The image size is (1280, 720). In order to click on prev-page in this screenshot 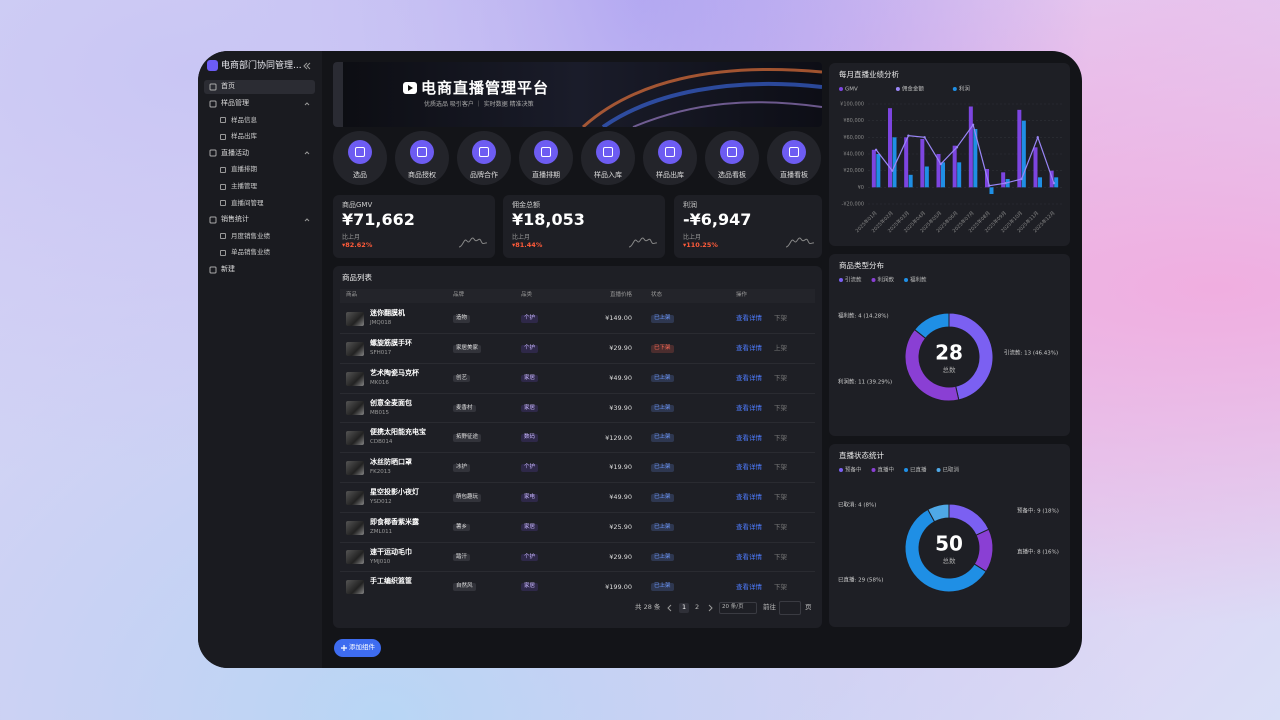, I will do `click(670, 608)`.